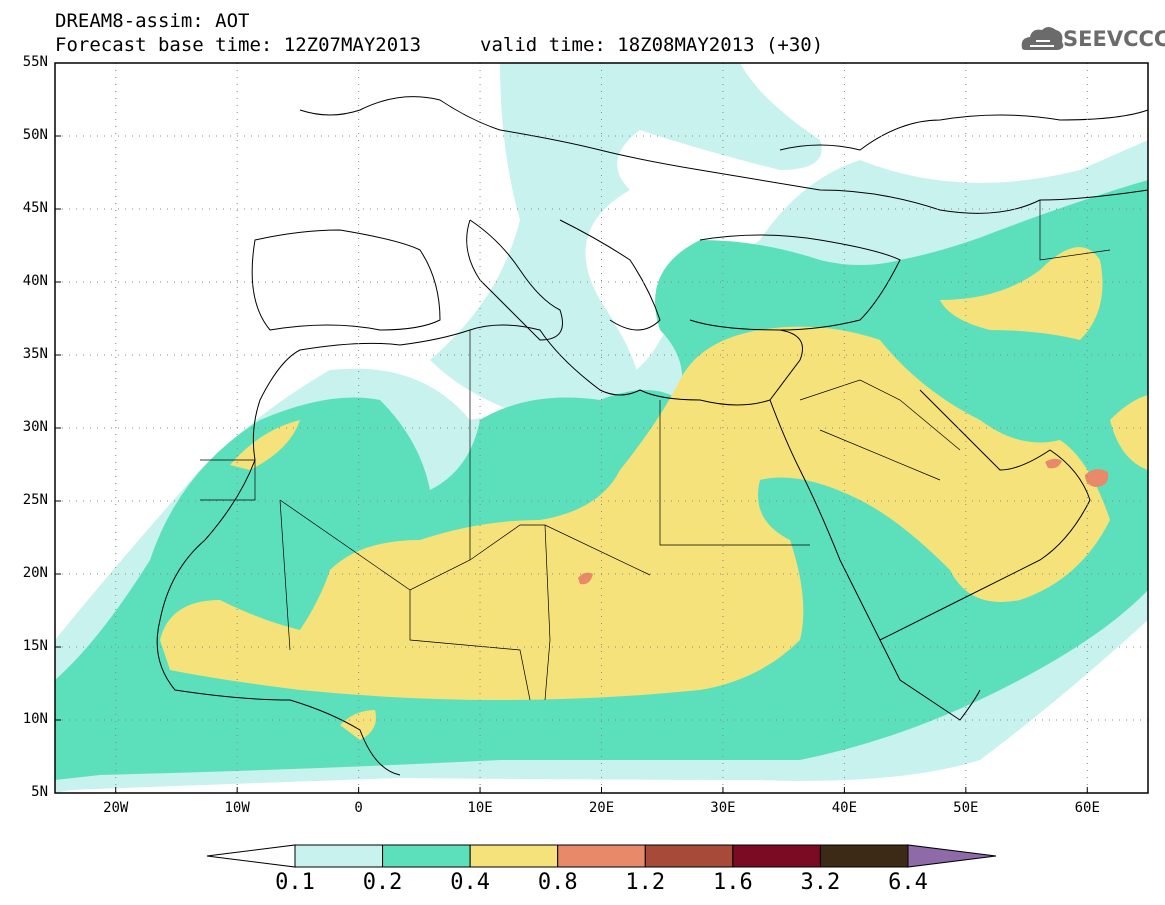 Image resolution: width=1165 pixels, height=905 pixels. I want to click on lat-label: 40N, so click(35, 281).